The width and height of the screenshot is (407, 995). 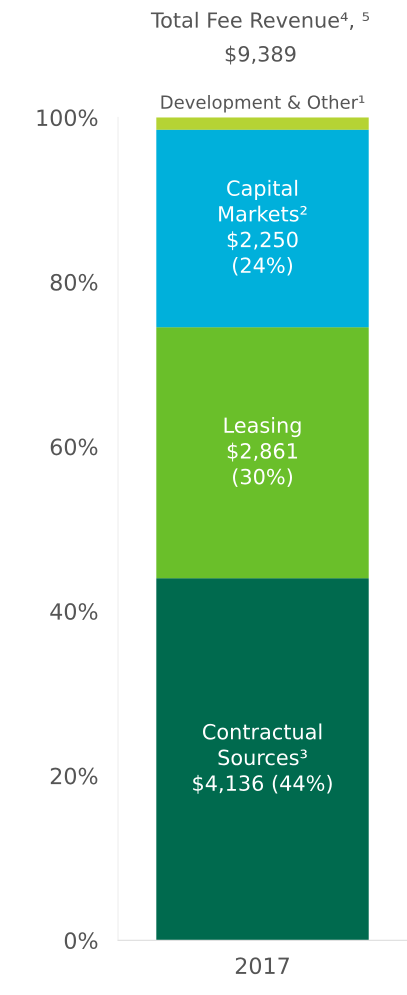 What do you see at coordinates (263, 253) in the screenshot?
I see `data-label: $2,250 (24%)` at bounding box center [263, 253].